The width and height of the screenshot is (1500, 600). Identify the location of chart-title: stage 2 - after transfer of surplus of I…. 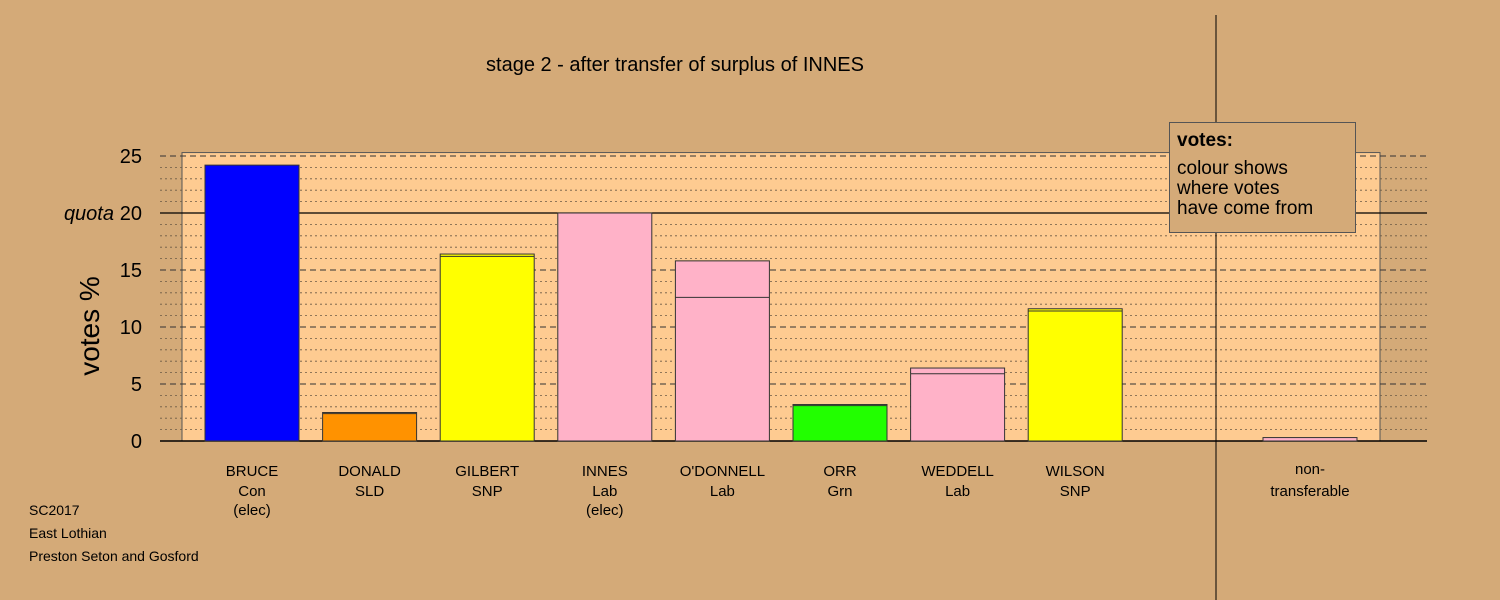
(675, 65).